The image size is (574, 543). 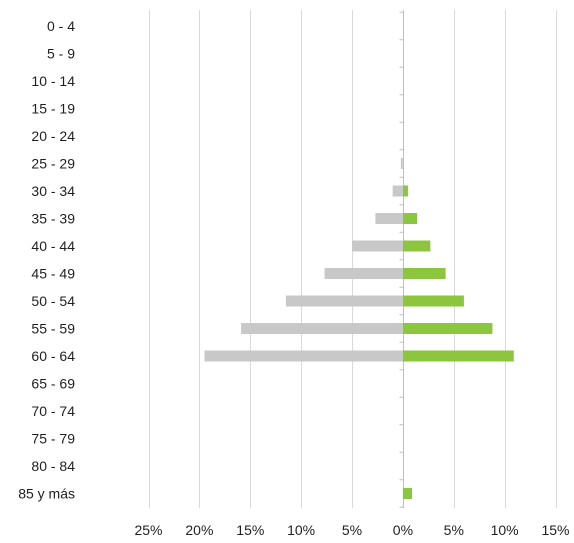 What do you see at coordinates (46, 494) in the screenshot?
I see `category-label: 85 y más` at bounding box center [46, 494].